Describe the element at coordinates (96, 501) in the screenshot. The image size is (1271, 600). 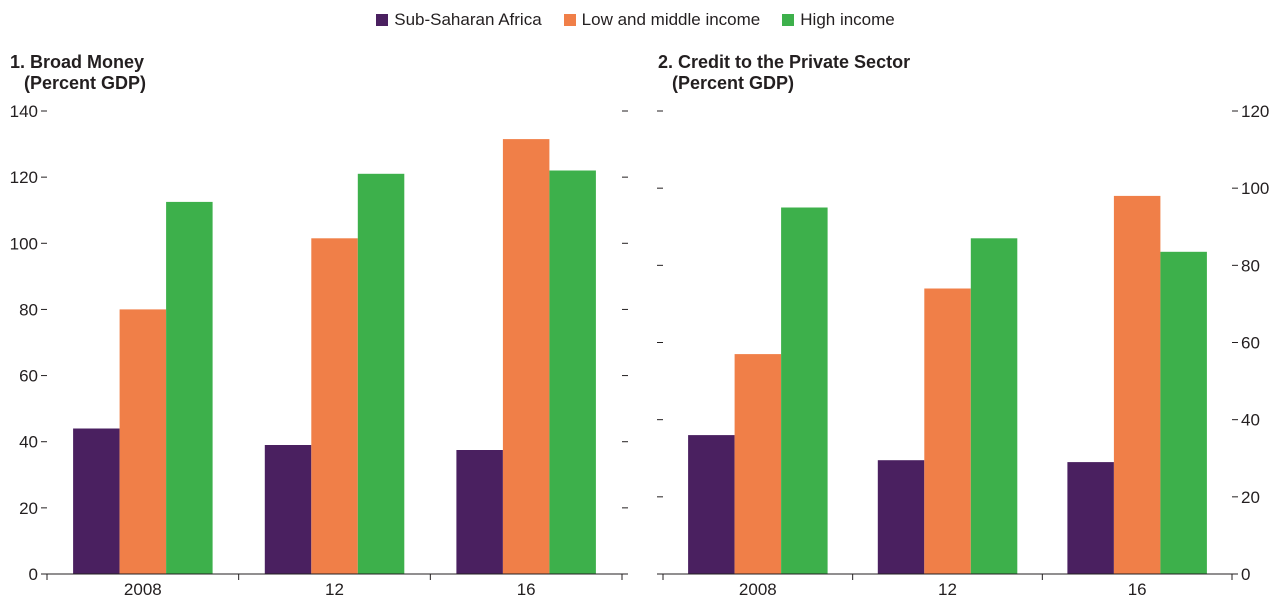
I see `bar-panel1-sub-saharan-africa-2008` at that location.